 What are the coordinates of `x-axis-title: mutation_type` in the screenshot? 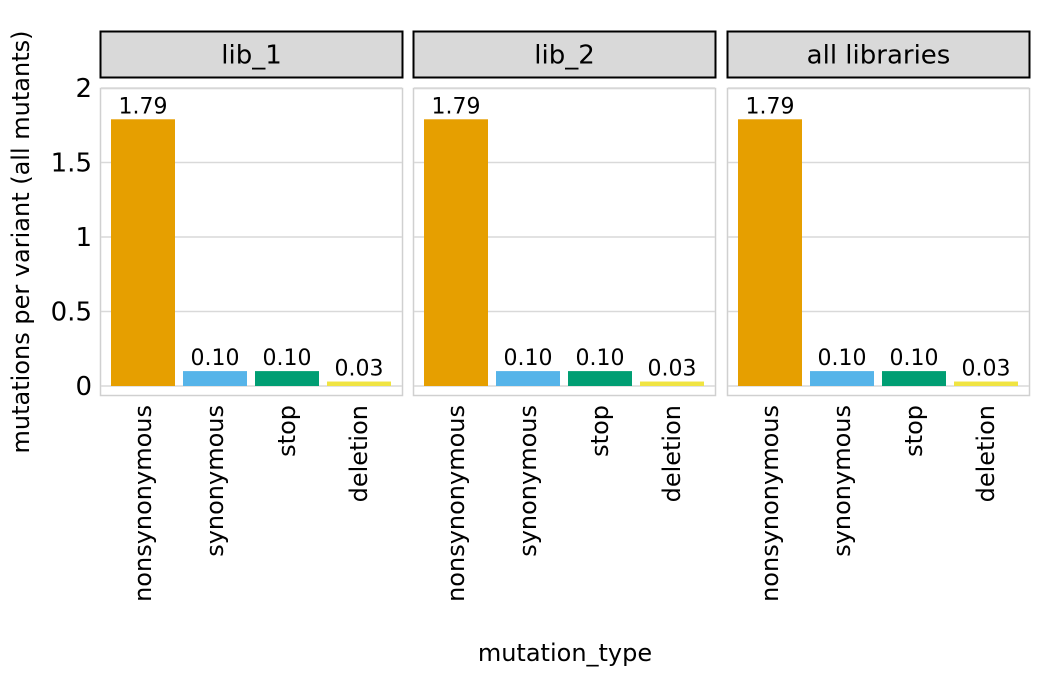 It's located at (565, 653).